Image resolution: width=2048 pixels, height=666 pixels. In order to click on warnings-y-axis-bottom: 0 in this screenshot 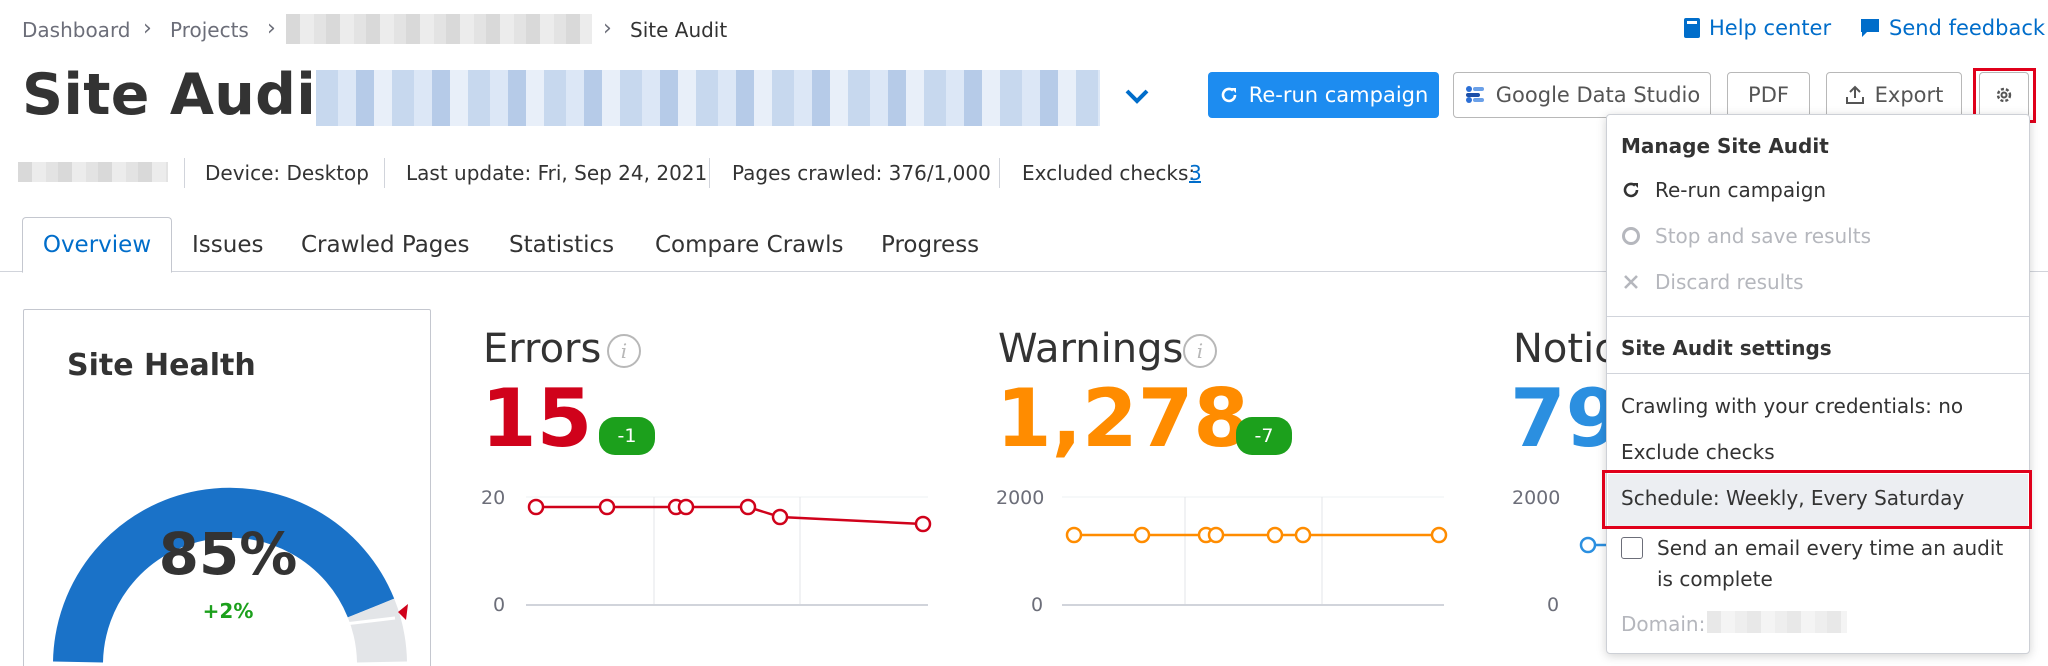, I will do `click(1037, 605)`.